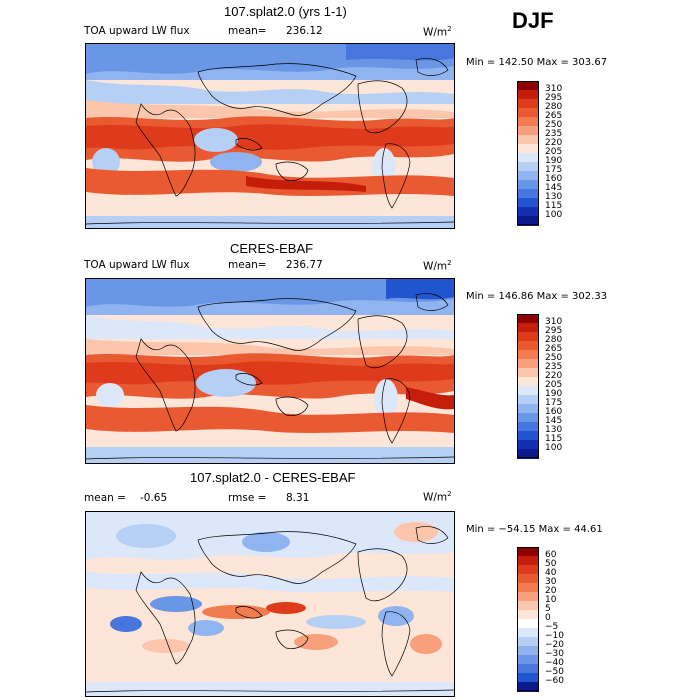 The height and width of the screenshot is (700, 700). Describe the element at coordinates (554, 654) in the screenshot. I see `colorbar-tick-label: −30` at that location.